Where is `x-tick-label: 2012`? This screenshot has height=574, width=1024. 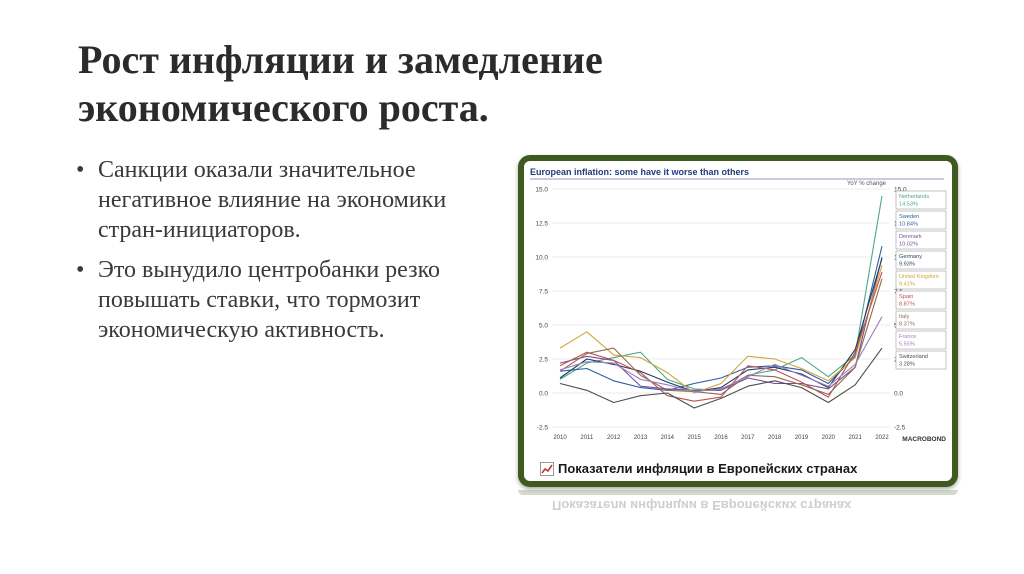
x-tick-label: 2012 is located at coordinates (614, 438).